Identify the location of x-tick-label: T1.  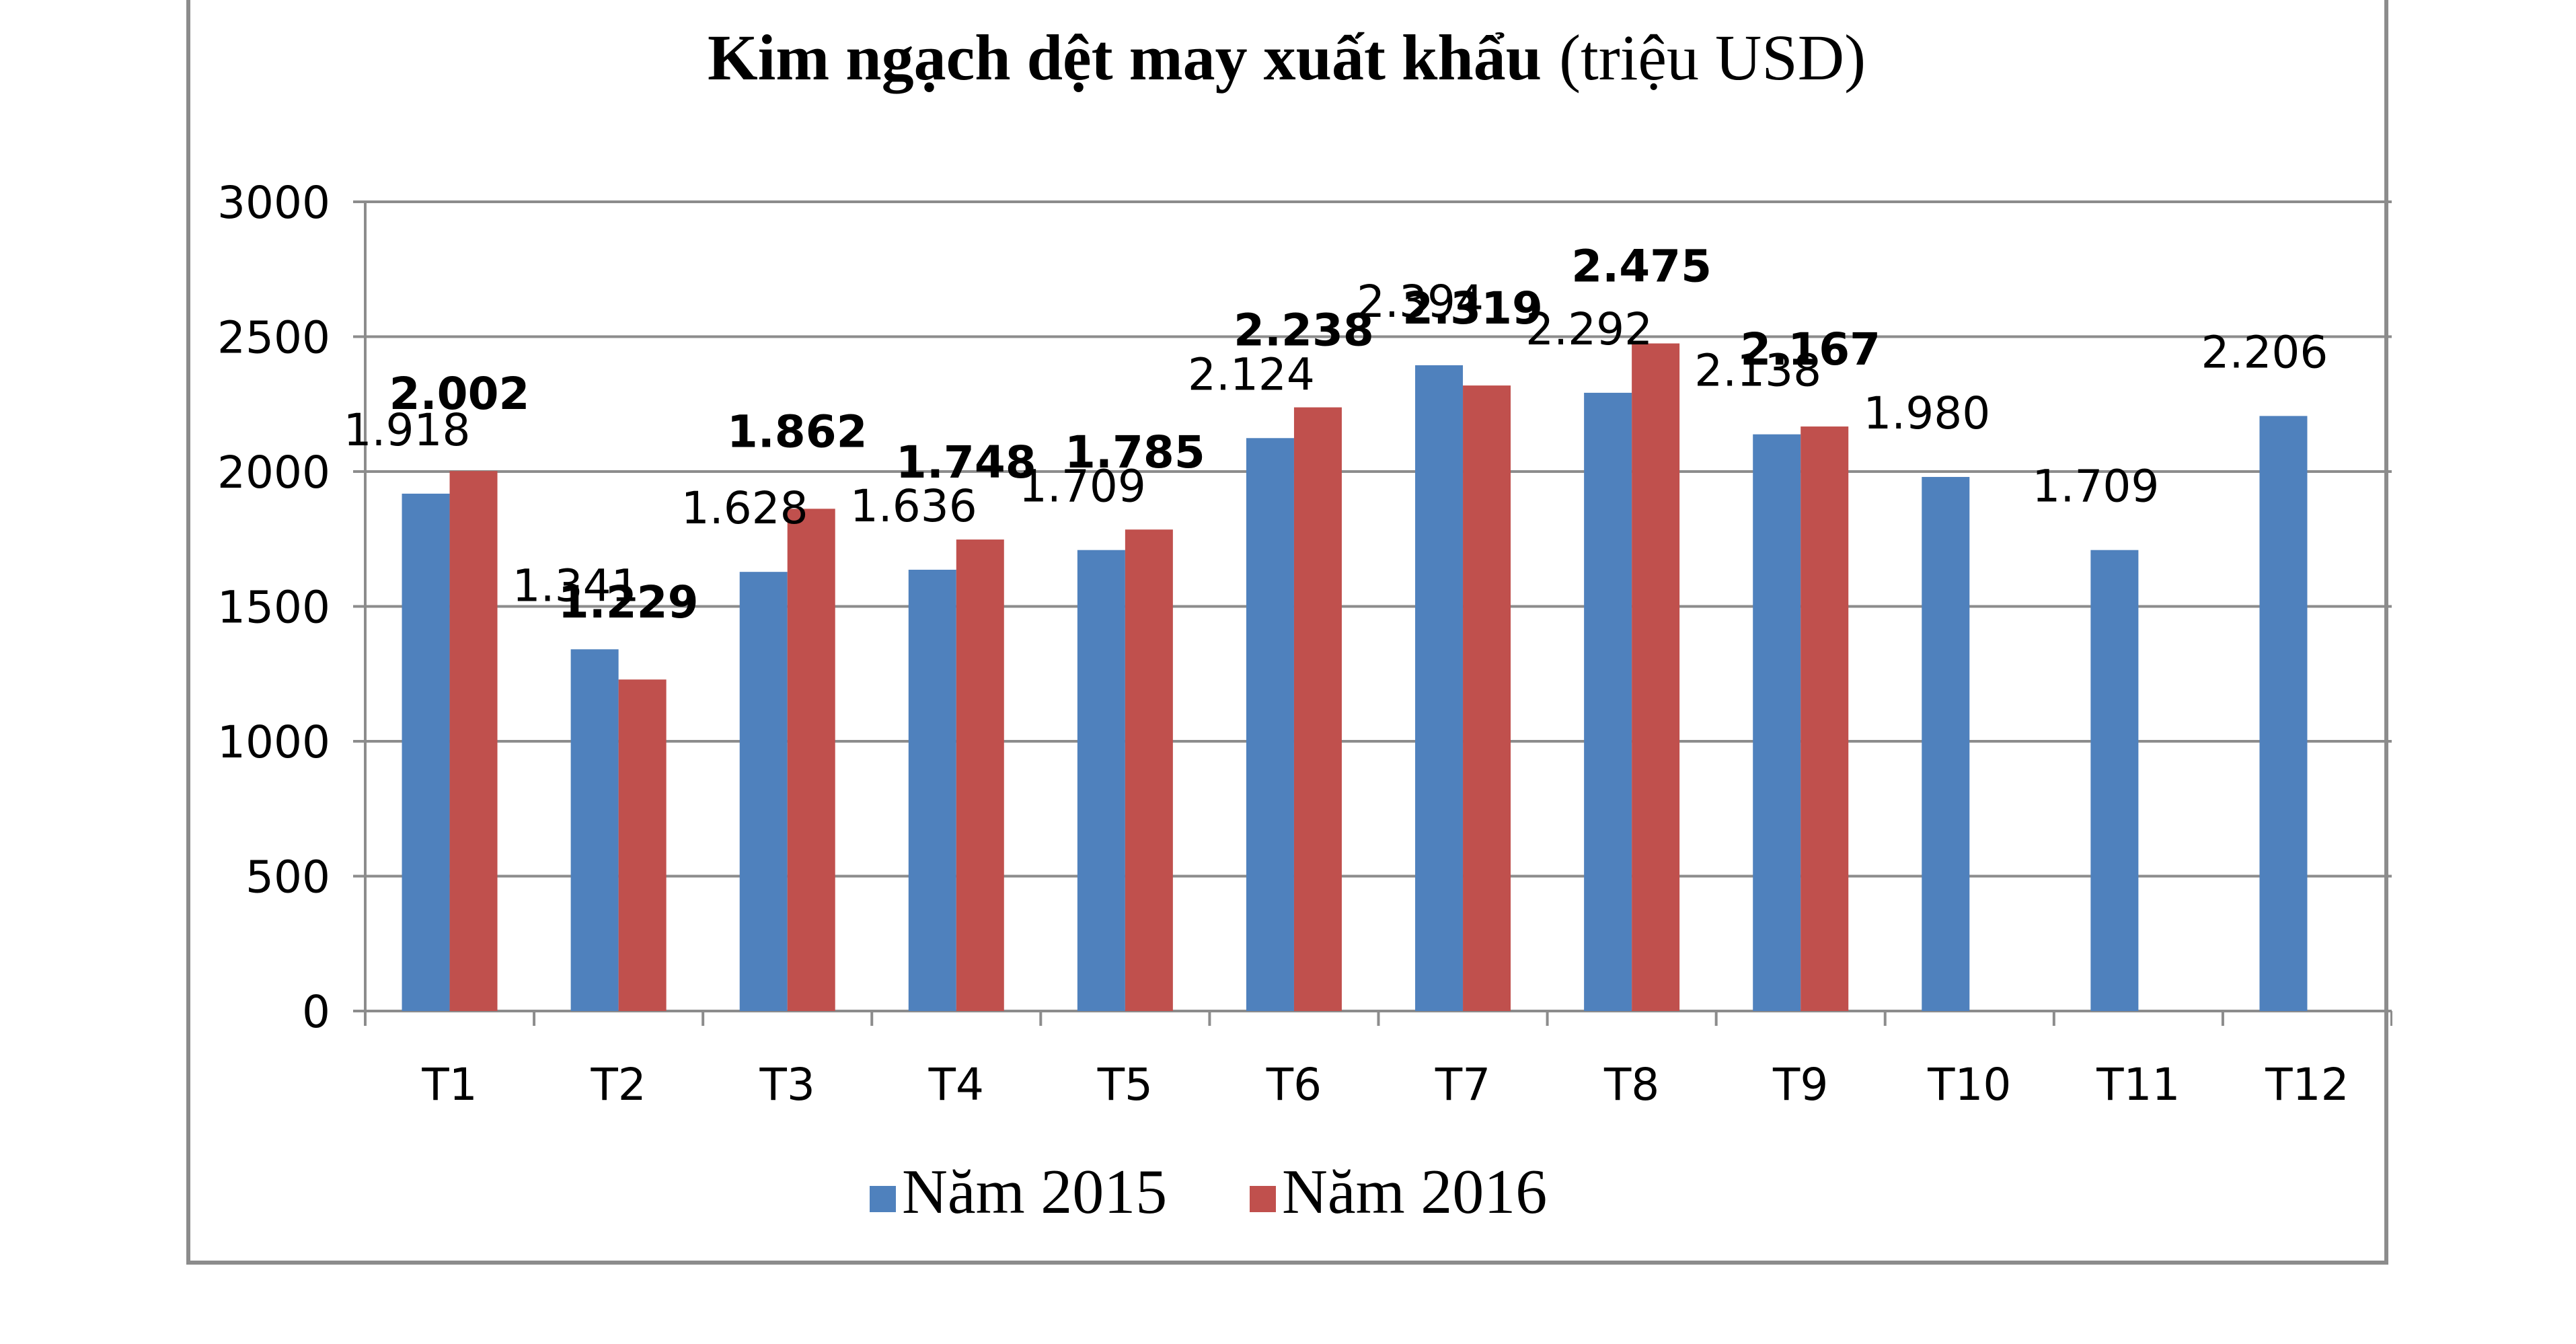
(449, 1085).